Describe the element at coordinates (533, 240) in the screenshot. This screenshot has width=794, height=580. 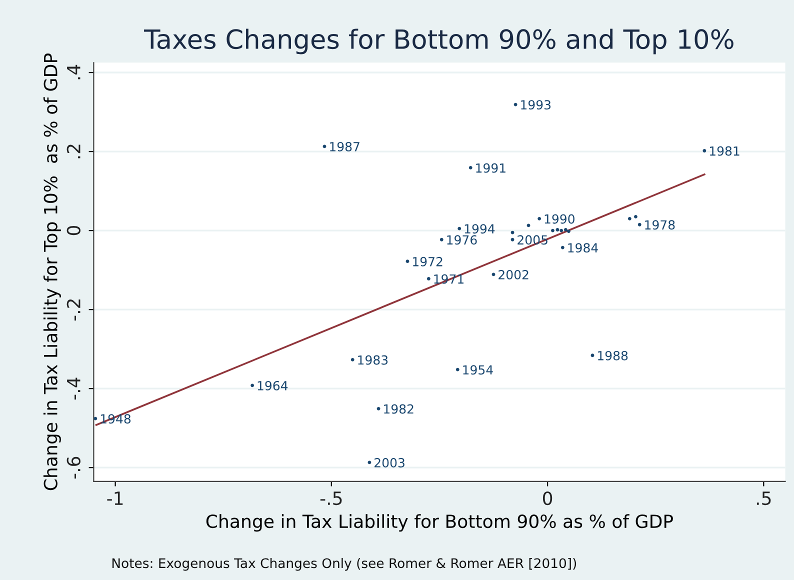
I see `annotation: 2005` at that location.